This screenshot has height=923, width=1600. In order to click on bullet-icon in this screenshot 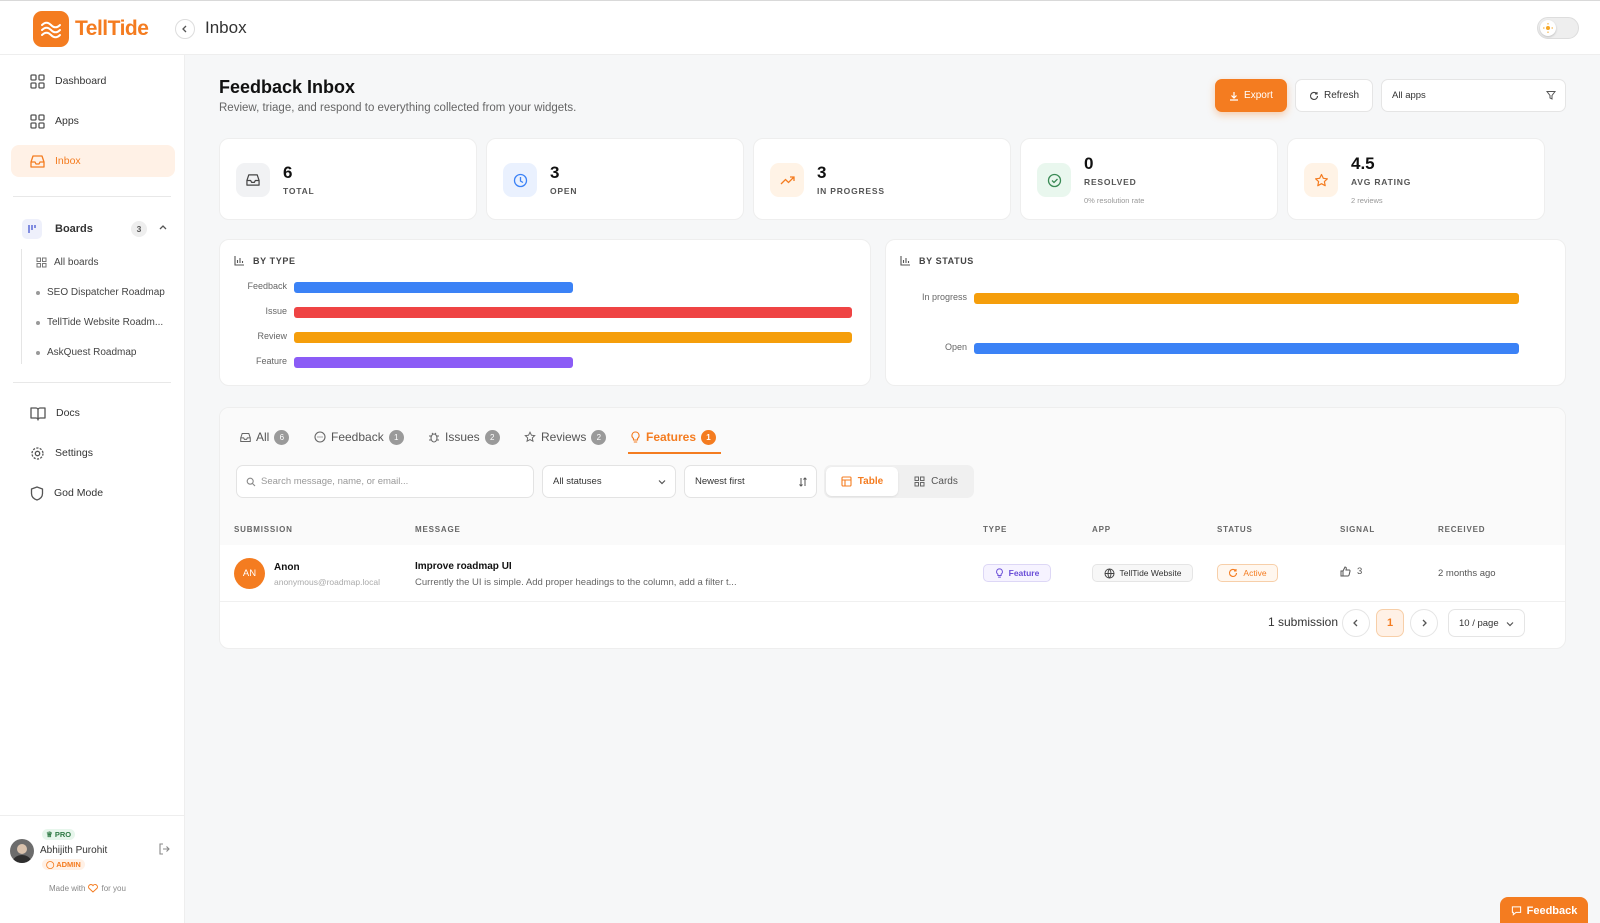, I will do `click(38, 322)`.